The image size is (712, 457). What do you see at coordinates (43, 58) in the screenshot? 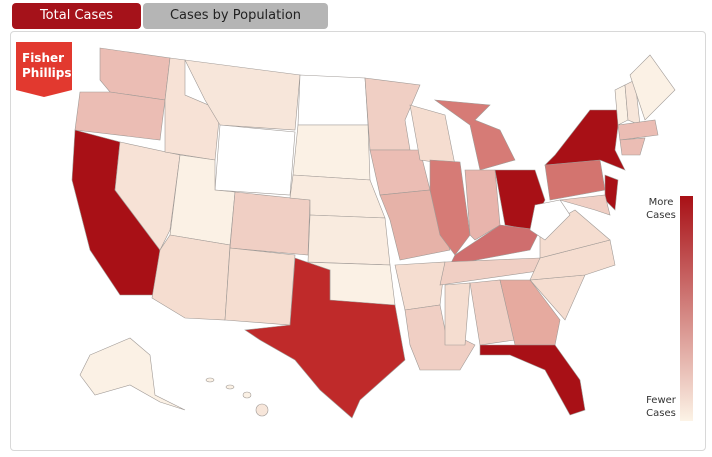
I see `logo-text: Fisher` at bounding box center [43, 58].